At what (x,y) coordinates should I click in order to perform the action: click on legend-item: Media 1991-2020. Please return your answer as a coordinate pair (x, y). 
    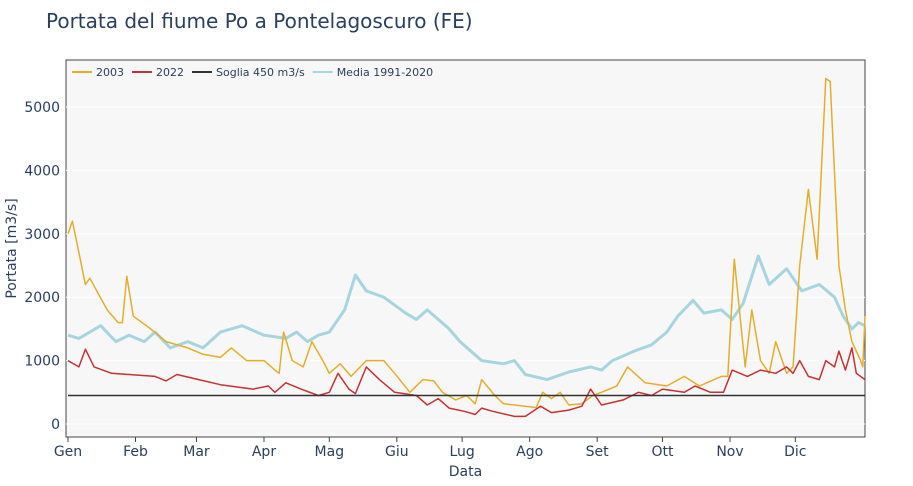
    Looking at the image, I should click on (373, 72).